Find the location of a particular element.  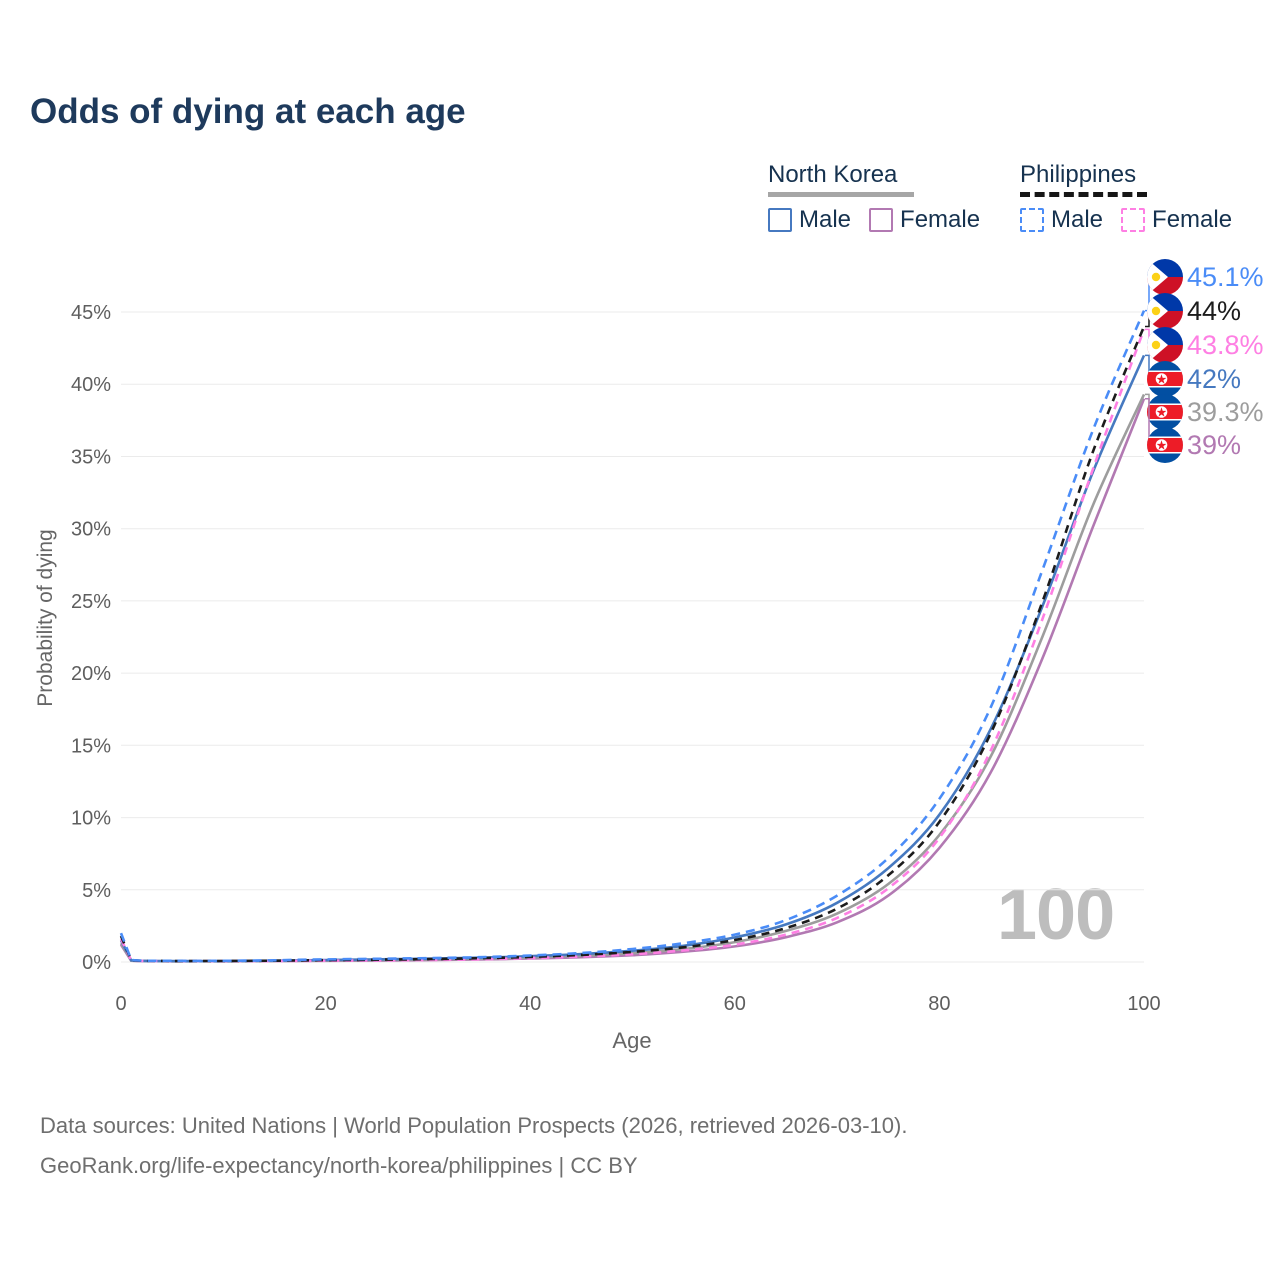

y-tick-label: 40% is located at coordinates (91, 385).